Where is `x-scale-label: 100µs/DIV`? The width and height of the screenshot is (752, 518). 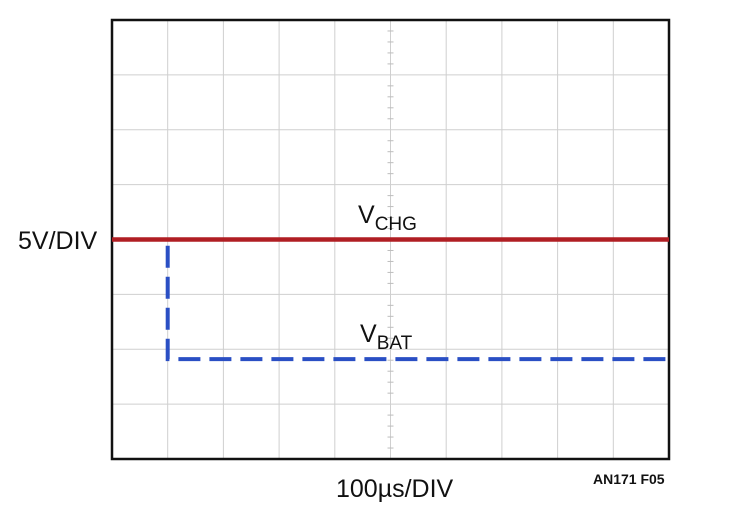 x-scale-label: 100µs/DIV is located at coordinates (395, 489).